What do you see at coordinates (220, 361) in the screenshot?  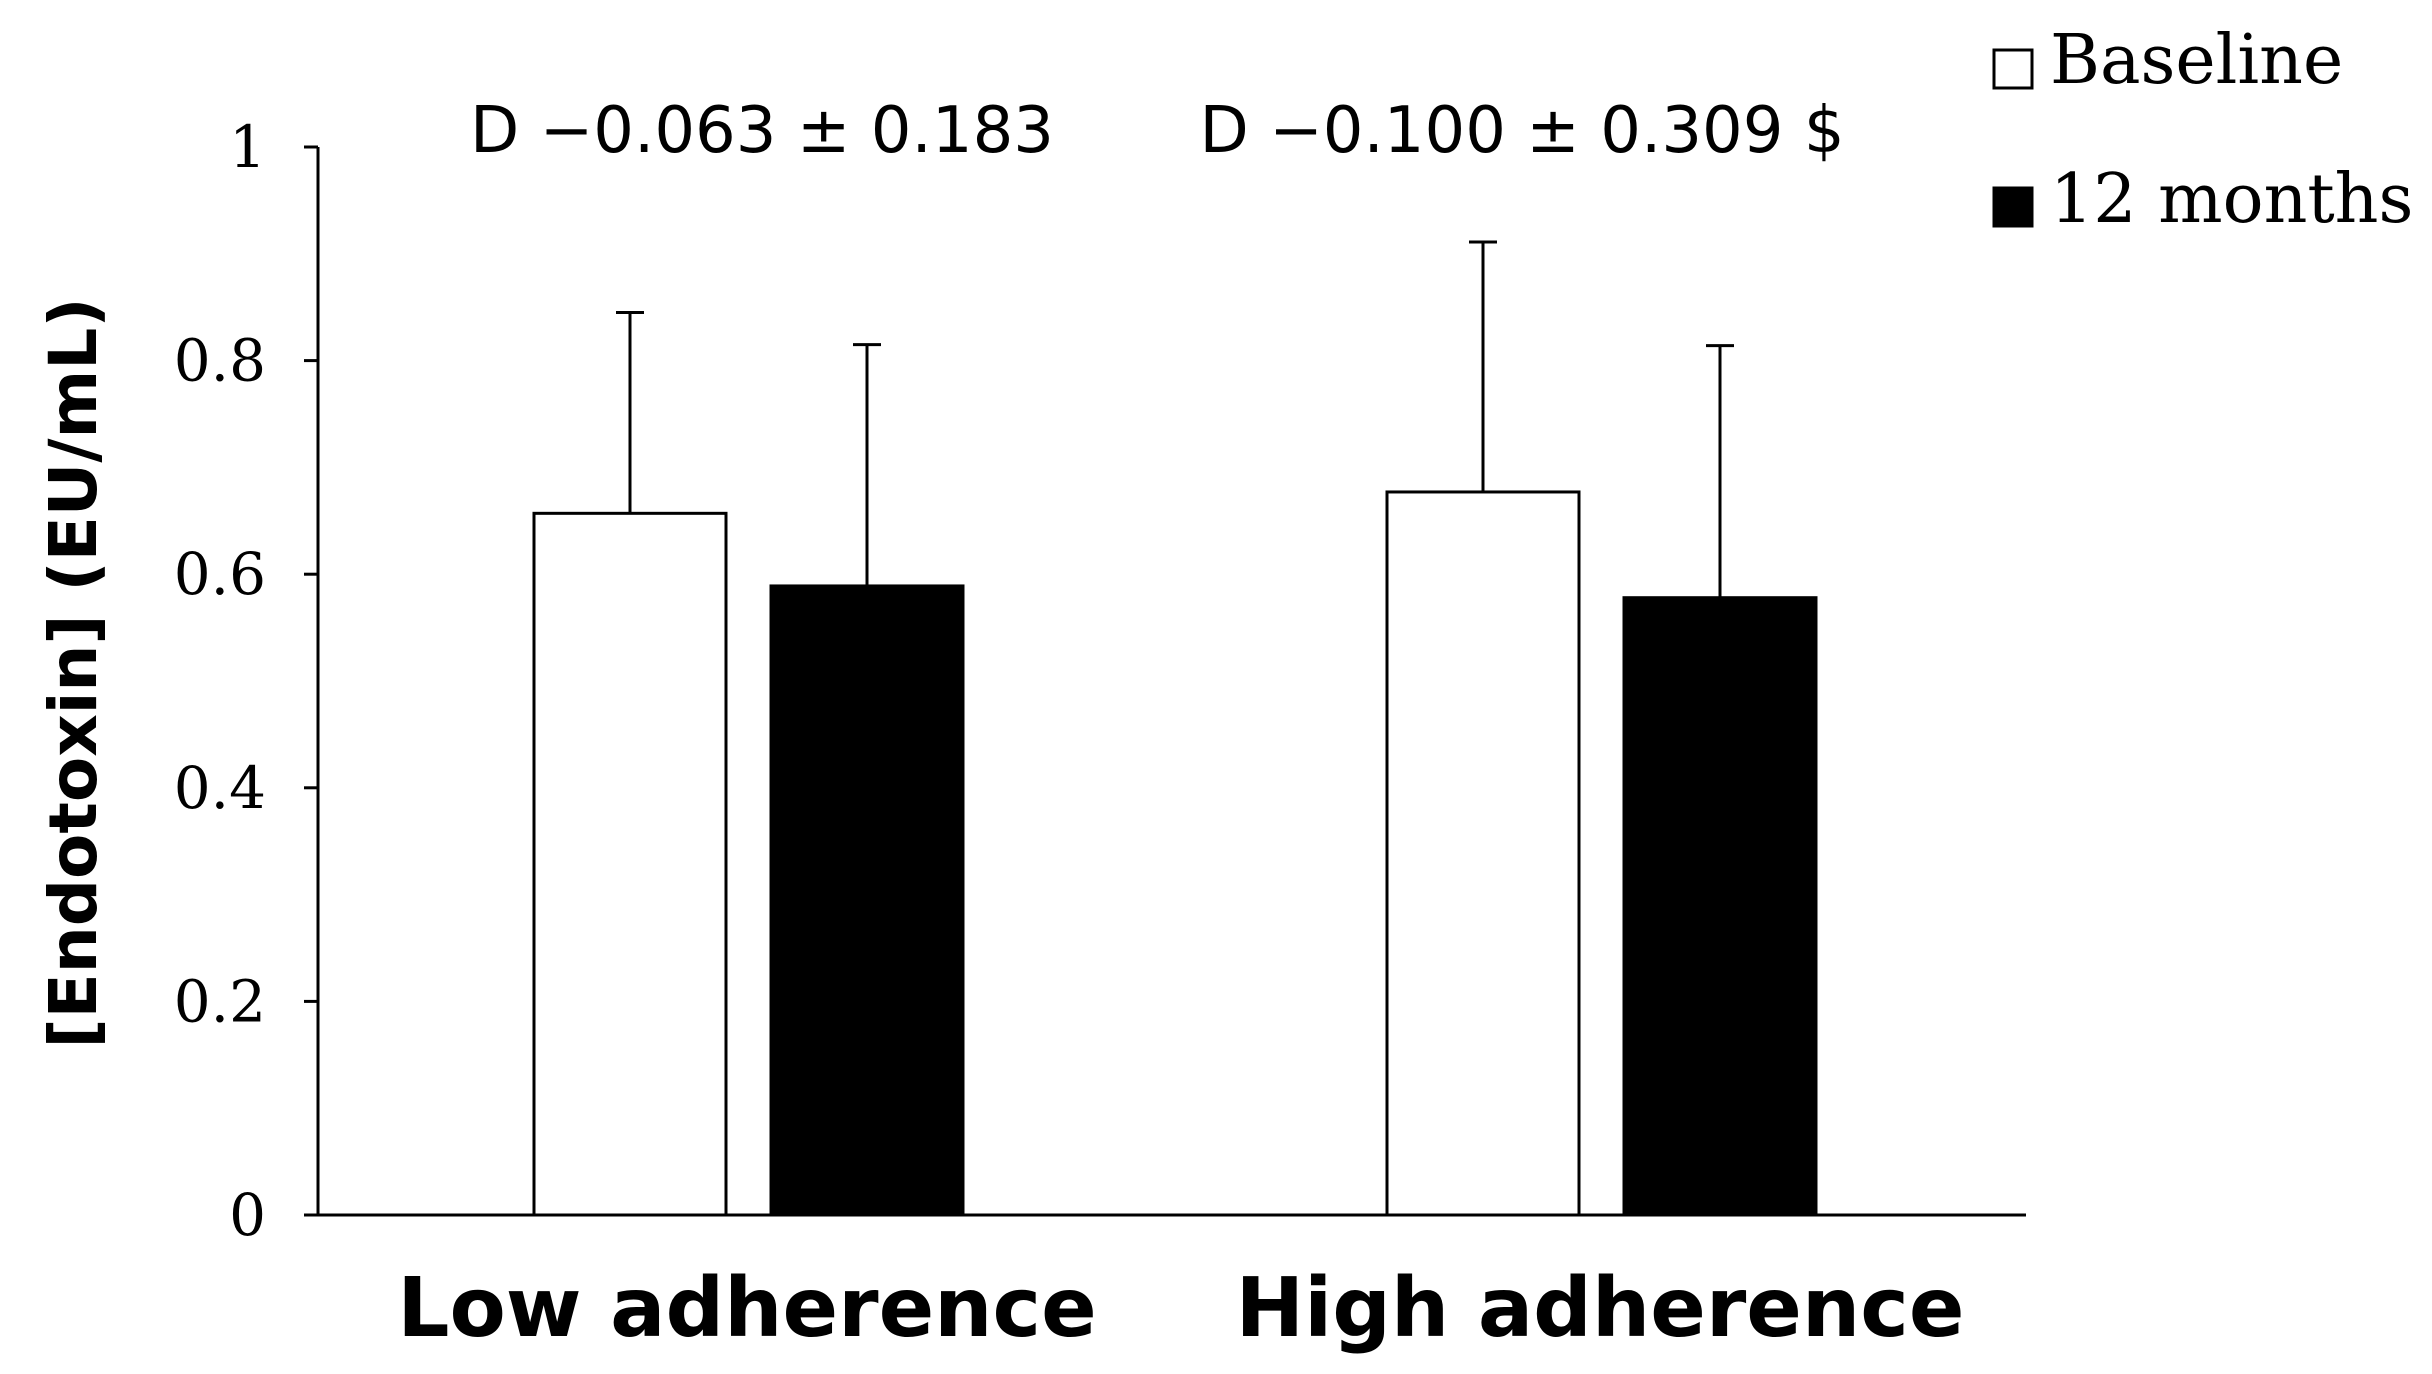 I see `y-tick-label: 0.8` at bounding box center [220, 361].